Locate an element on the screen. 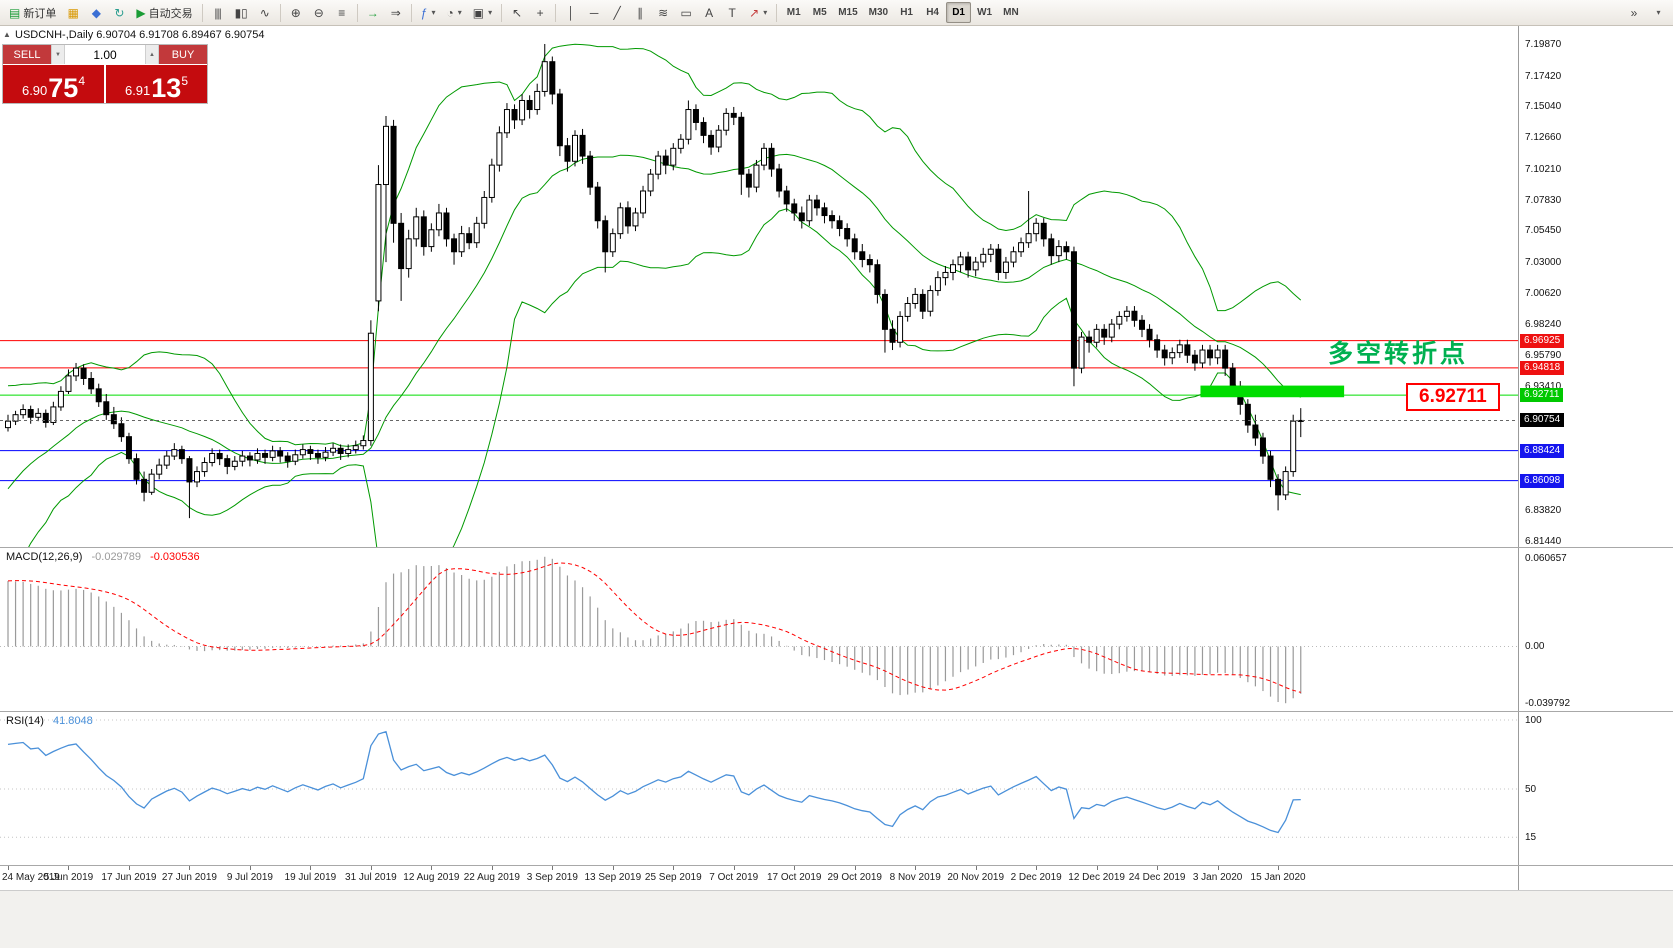  volume-increase-button: ▲ is located at coordinates (152, 54).